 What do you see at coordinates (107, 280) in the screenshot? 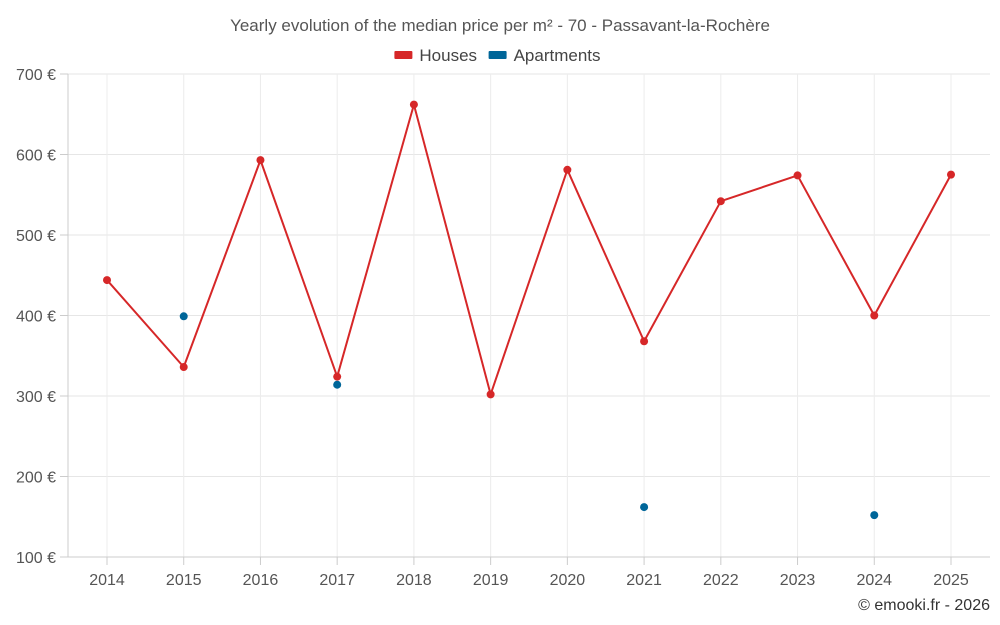
I see `point-houses-2014` at bounding box center [107, 280].